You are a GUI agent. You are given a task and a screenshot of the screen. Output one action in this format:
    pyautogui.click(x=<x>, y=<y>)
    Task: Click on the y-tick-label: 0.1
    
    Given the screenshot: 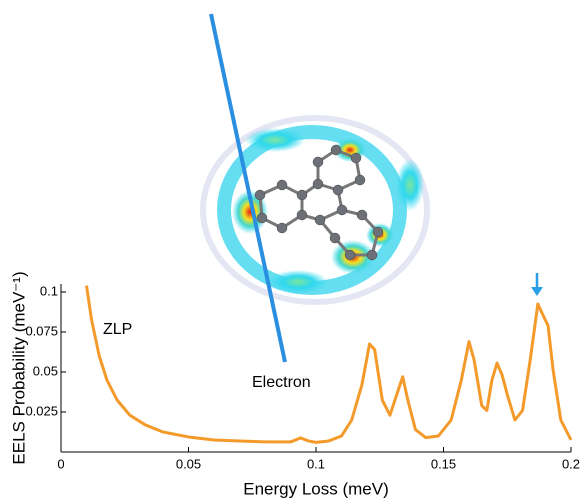 What is the action you would take?
    pyautogui.click(x=49, y=290)
    